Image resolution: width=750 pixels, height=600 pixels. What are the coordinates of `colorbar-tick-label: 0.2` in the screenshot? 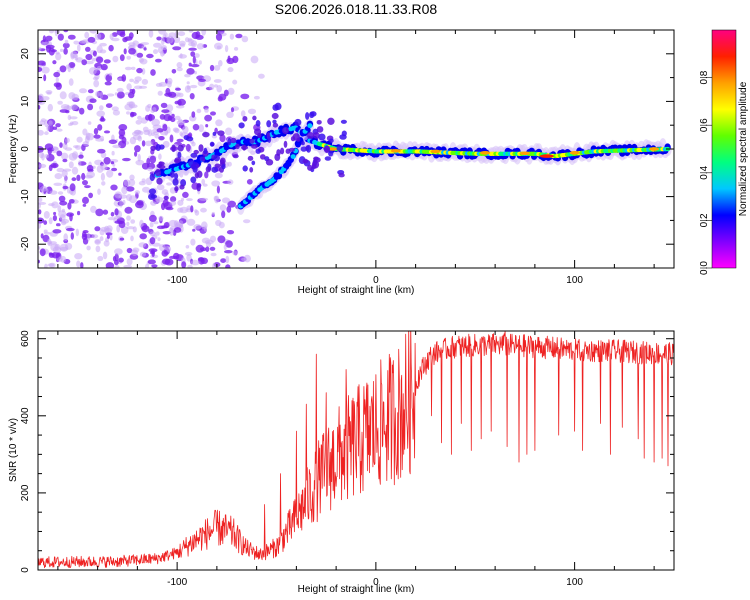 It's located at (704, 220).